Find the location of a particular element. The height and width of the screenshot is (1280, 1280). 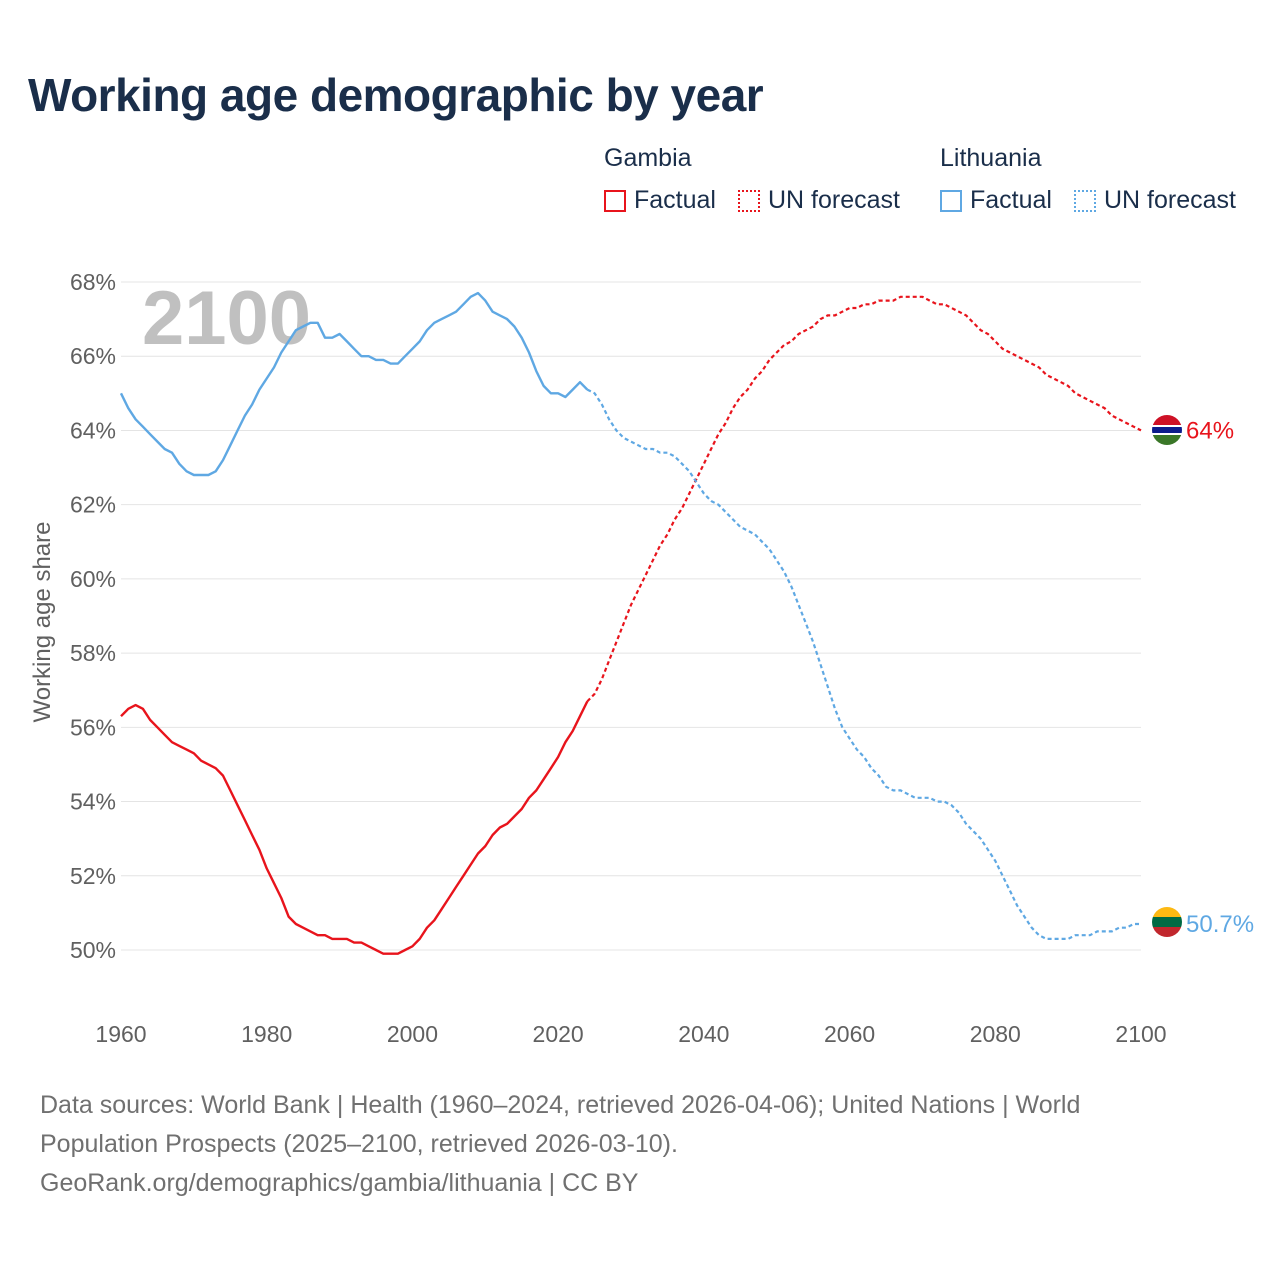

x-tick-label: 2100 is located at coordinates (1140, 1034).